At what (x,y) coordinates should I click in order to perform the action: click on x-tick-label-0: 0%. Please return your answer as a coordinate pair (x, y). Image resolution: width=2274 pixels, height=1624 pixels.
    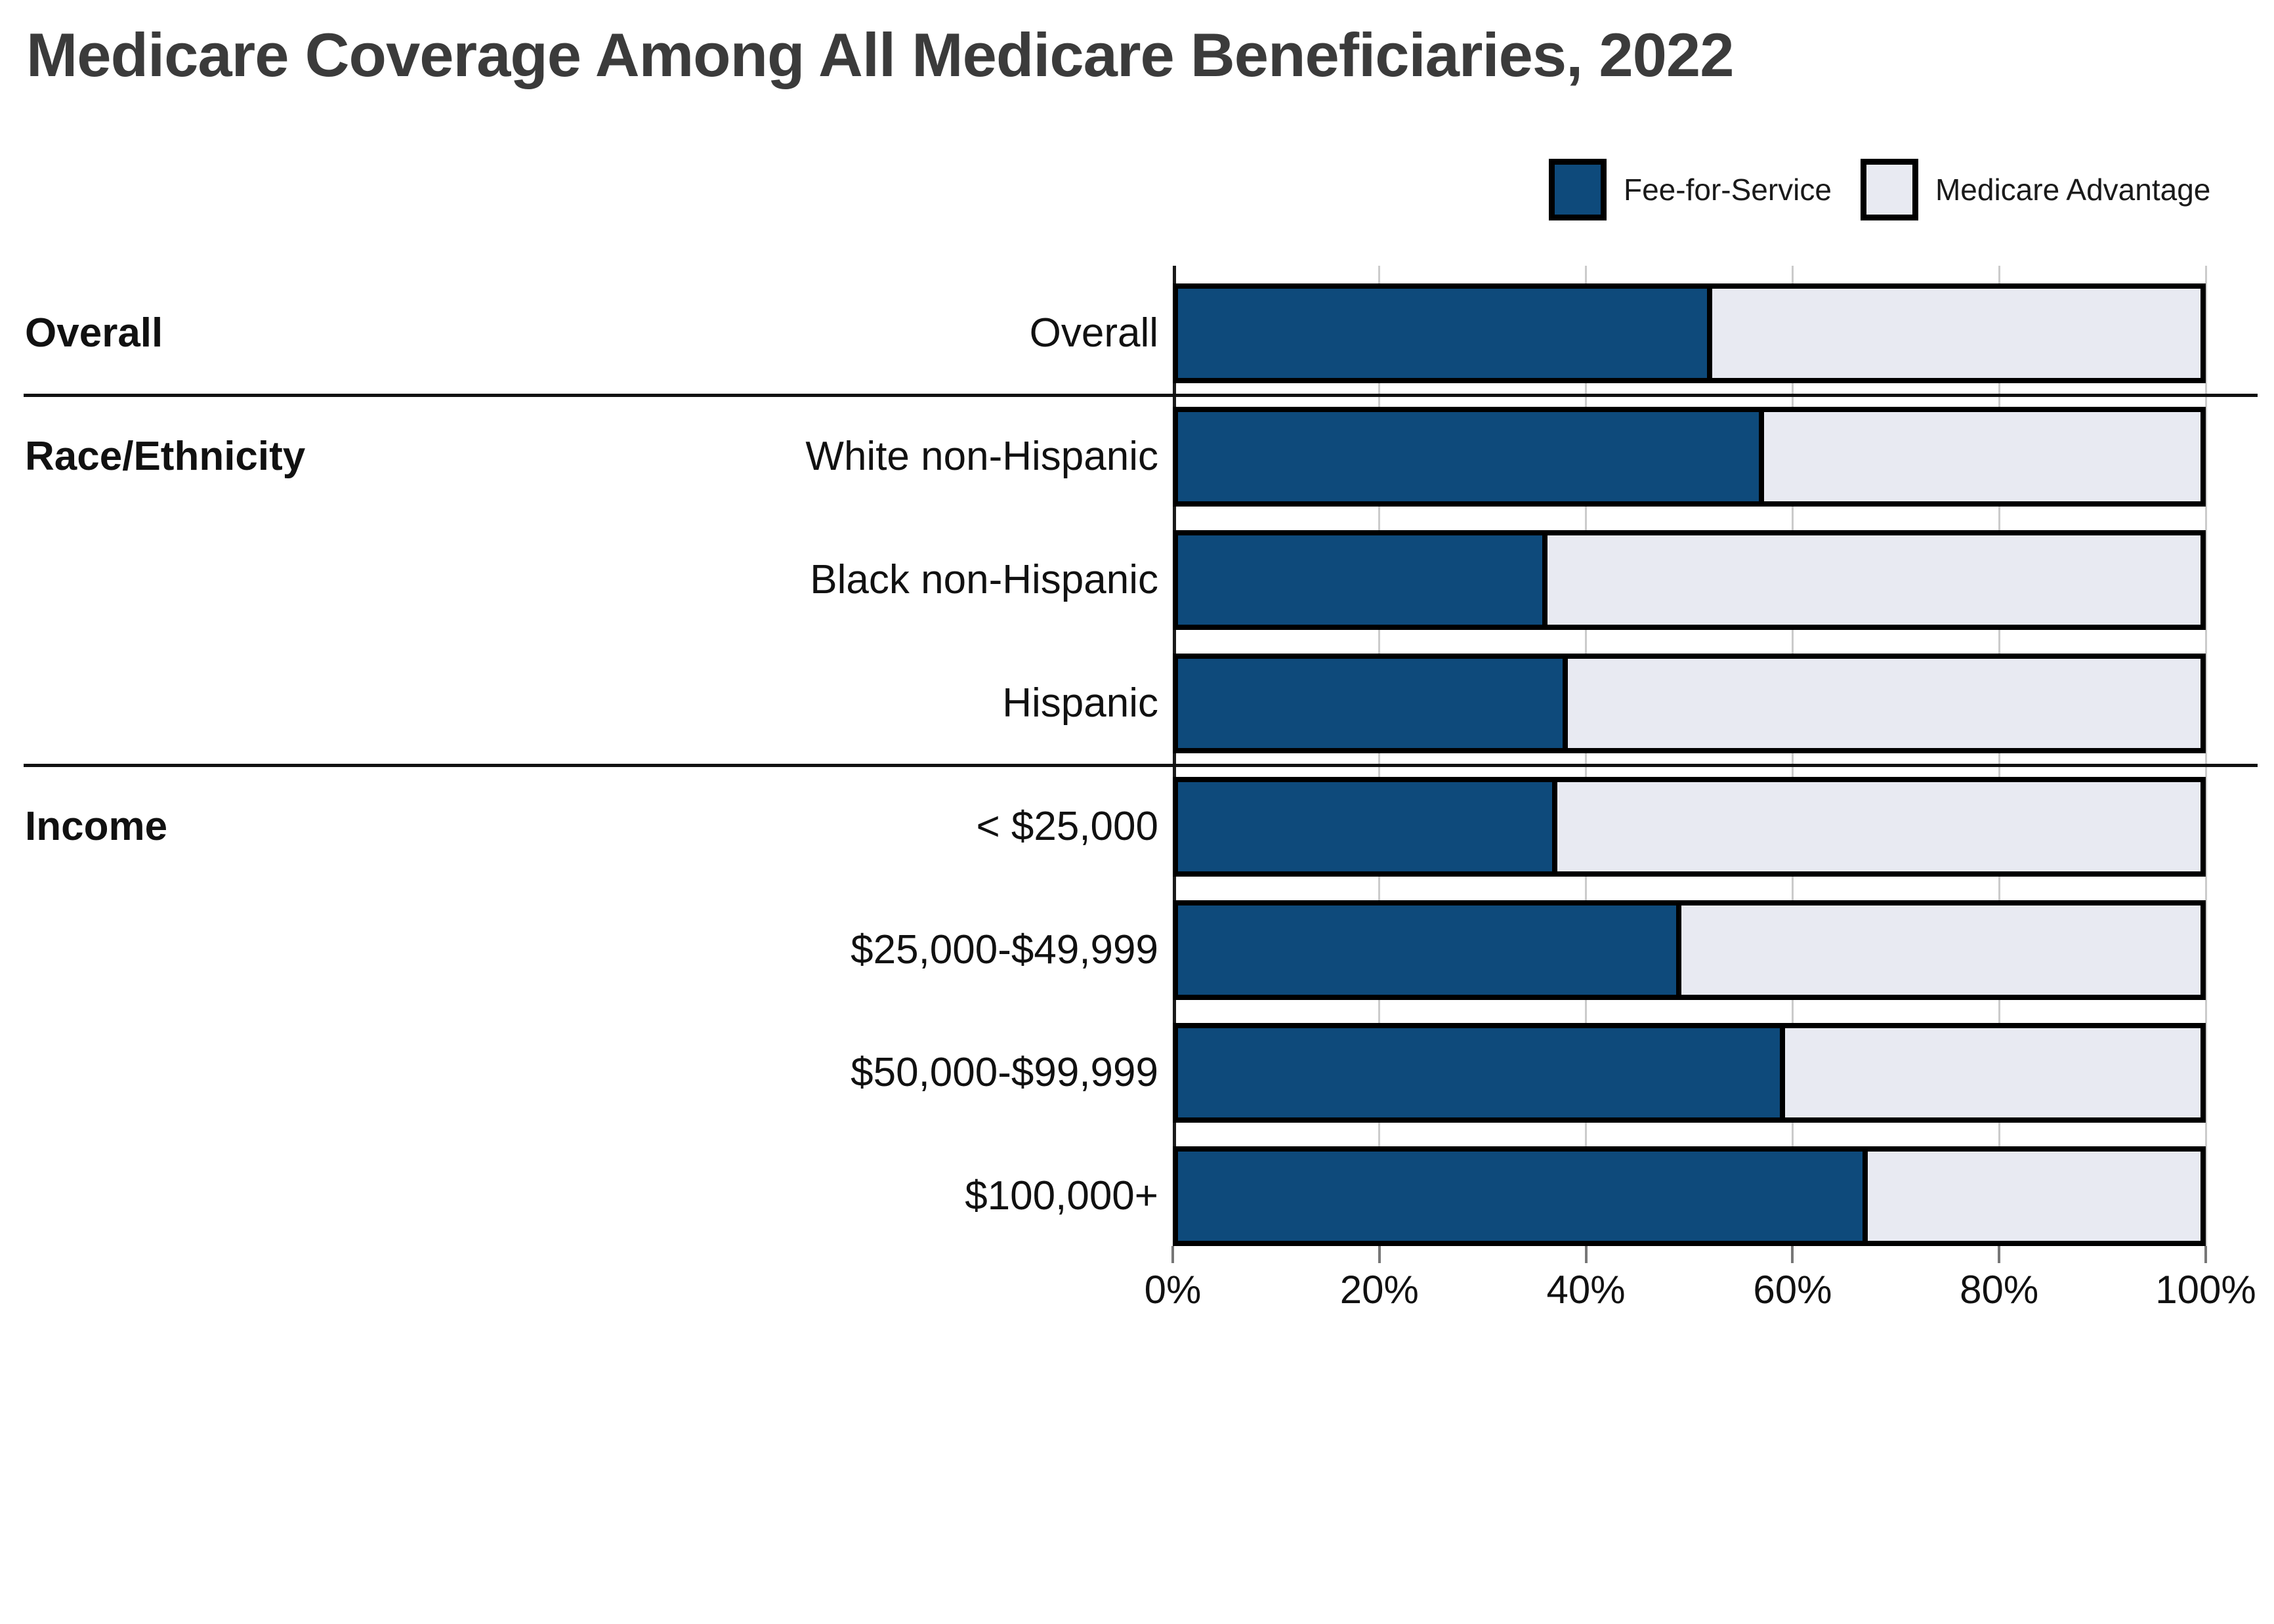
    Looking at the image, I should click on (1173, 1290).